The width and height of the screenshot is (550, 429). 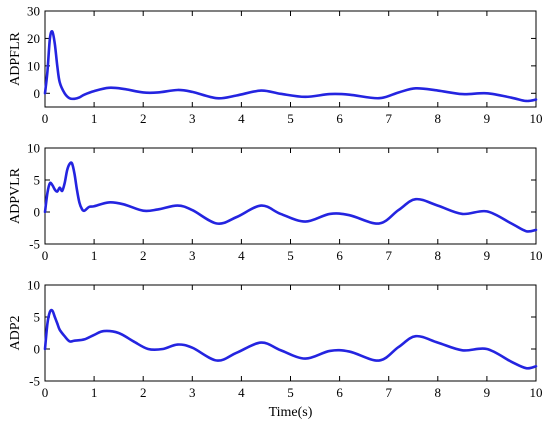 I want to click on y-tick-label: 30, so click(x=33, y=11).